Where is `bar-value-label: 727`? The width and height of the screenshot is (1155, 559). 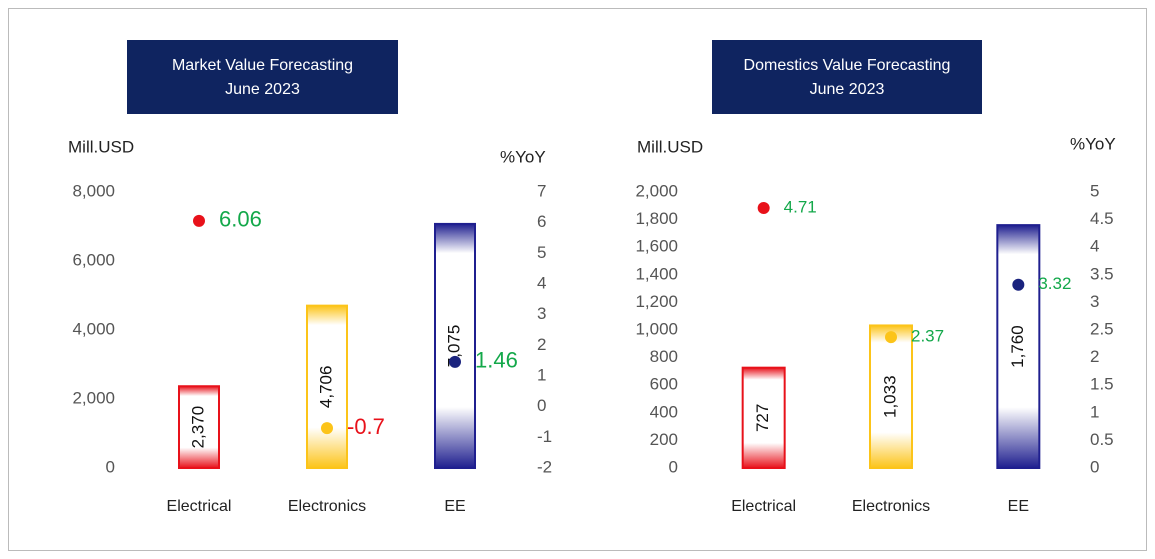 bar-value-label: 727 is located at coordinates (762, 418).